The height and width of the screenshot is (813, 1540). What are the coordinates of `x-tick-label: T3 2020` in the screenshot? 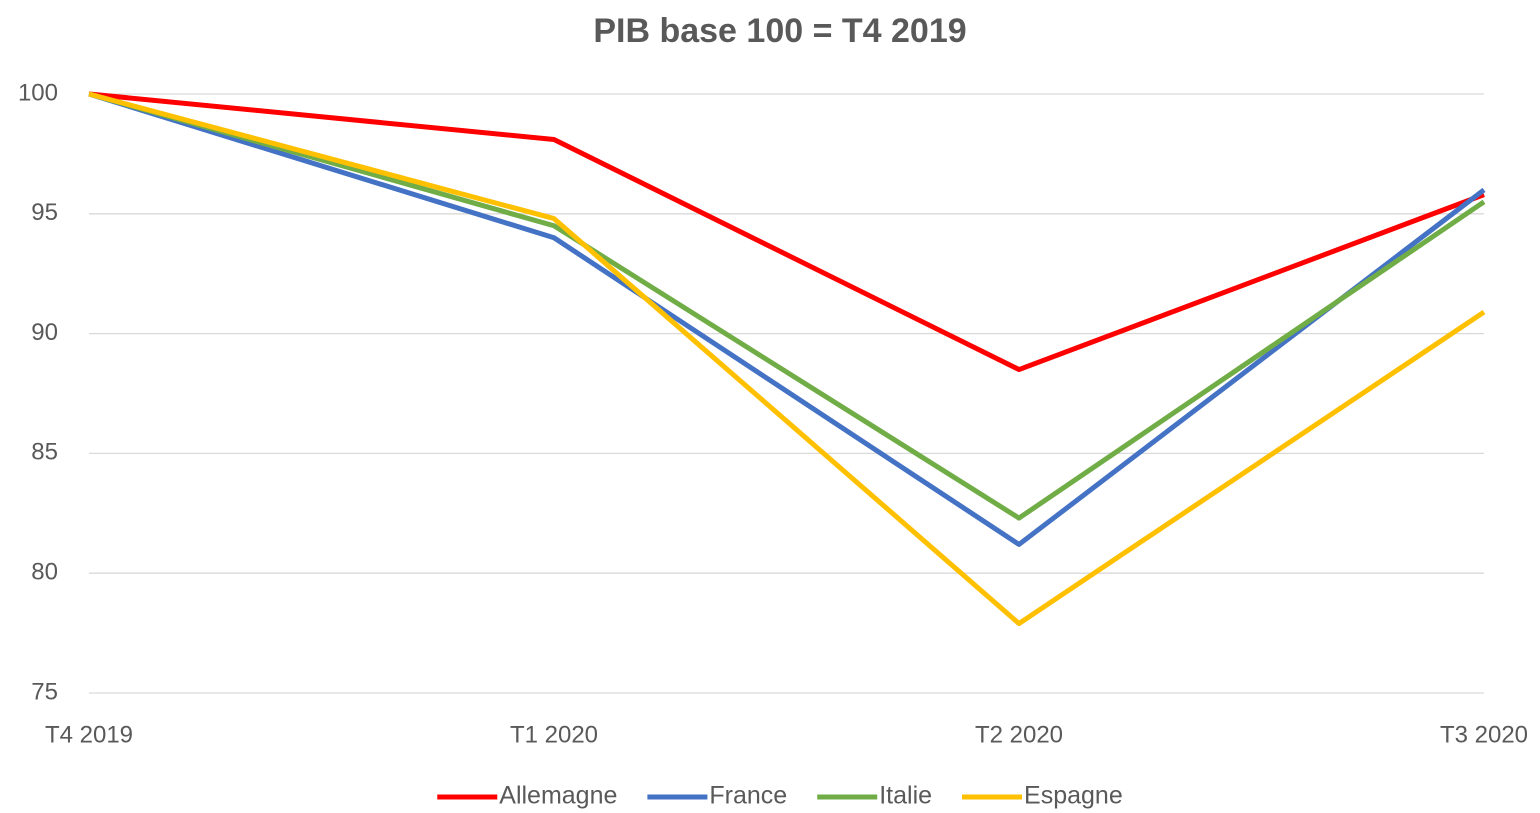 It's located at (1484, 734).